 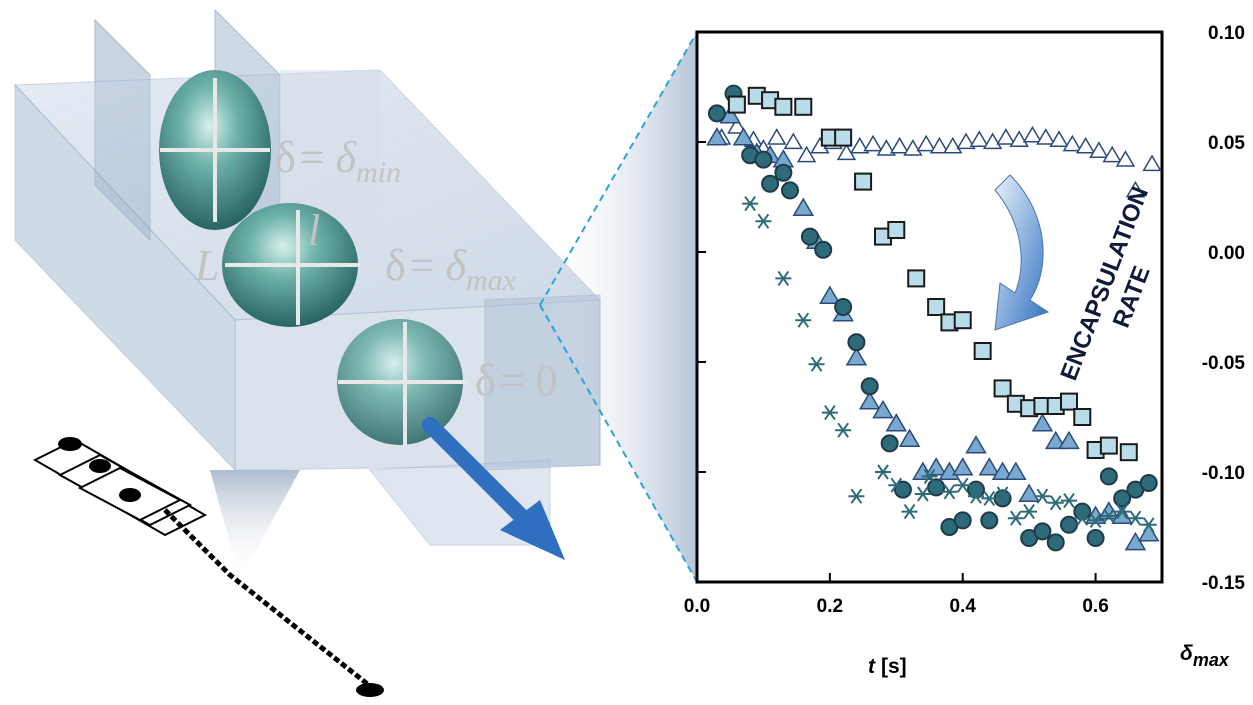 What do you see at coordinates (402, 382) in the screenshot?
I see `droplet-bottom` at bounding box center [402, 382].